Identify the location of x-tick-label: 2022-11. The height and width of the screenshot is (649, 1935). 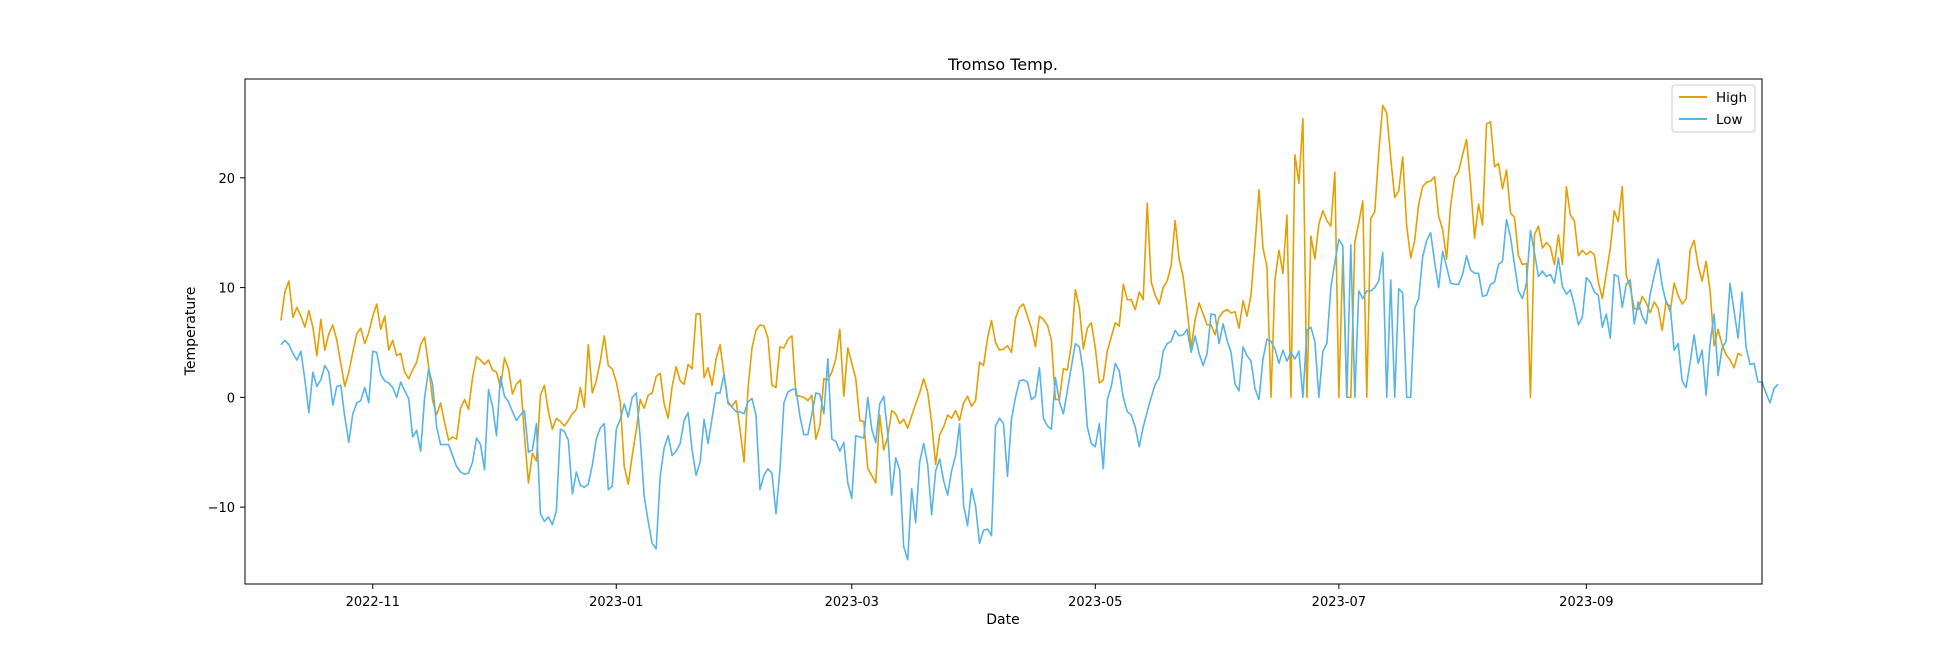
(373, 602).